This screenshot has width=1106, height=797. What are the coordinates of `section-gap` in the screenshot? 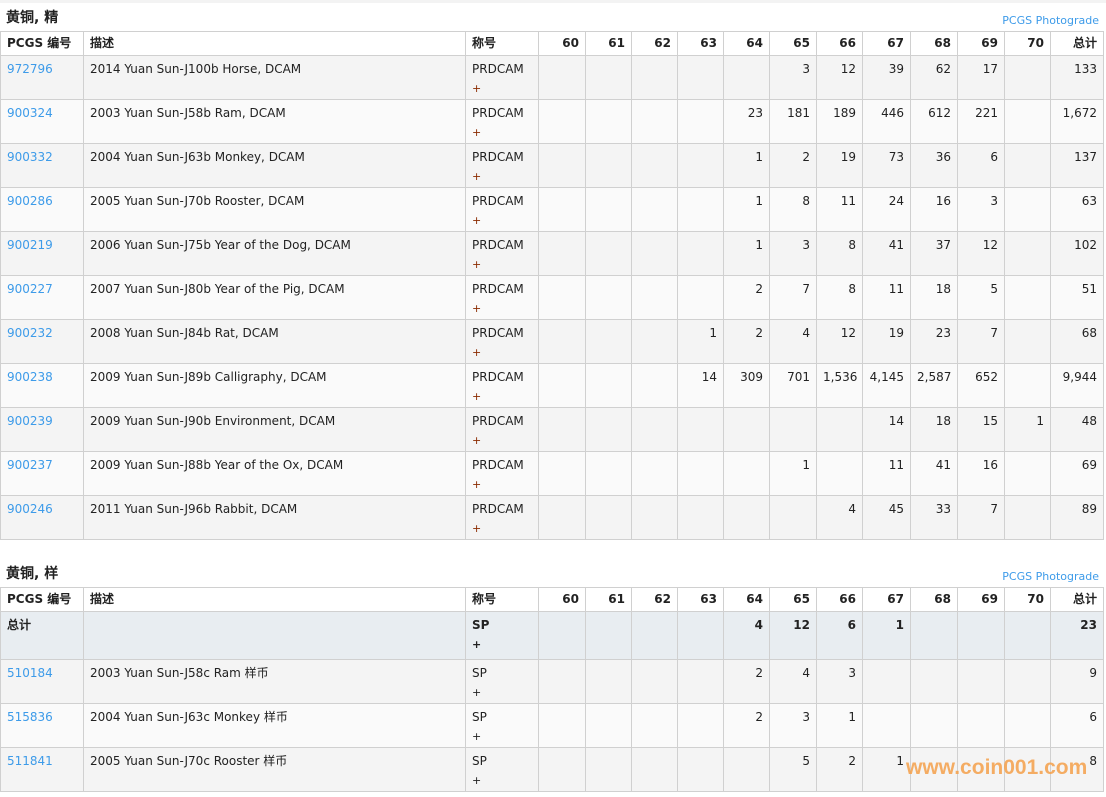 It's located at (553, 549).